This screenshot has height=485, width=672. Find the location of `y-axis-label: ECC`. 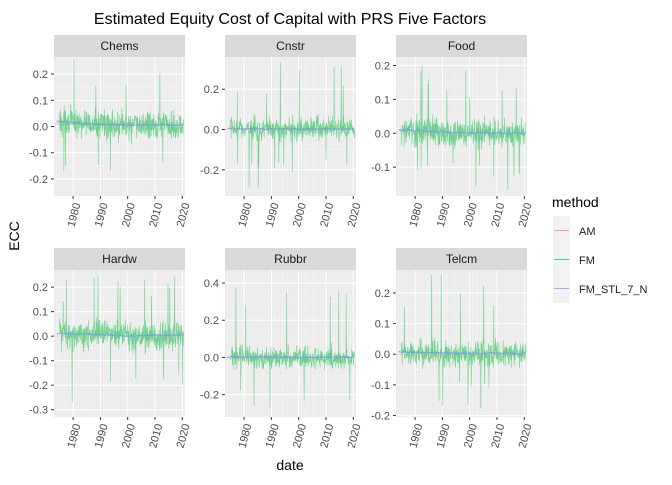

y-axis-label: ECC is located at coordinates (14, 236).